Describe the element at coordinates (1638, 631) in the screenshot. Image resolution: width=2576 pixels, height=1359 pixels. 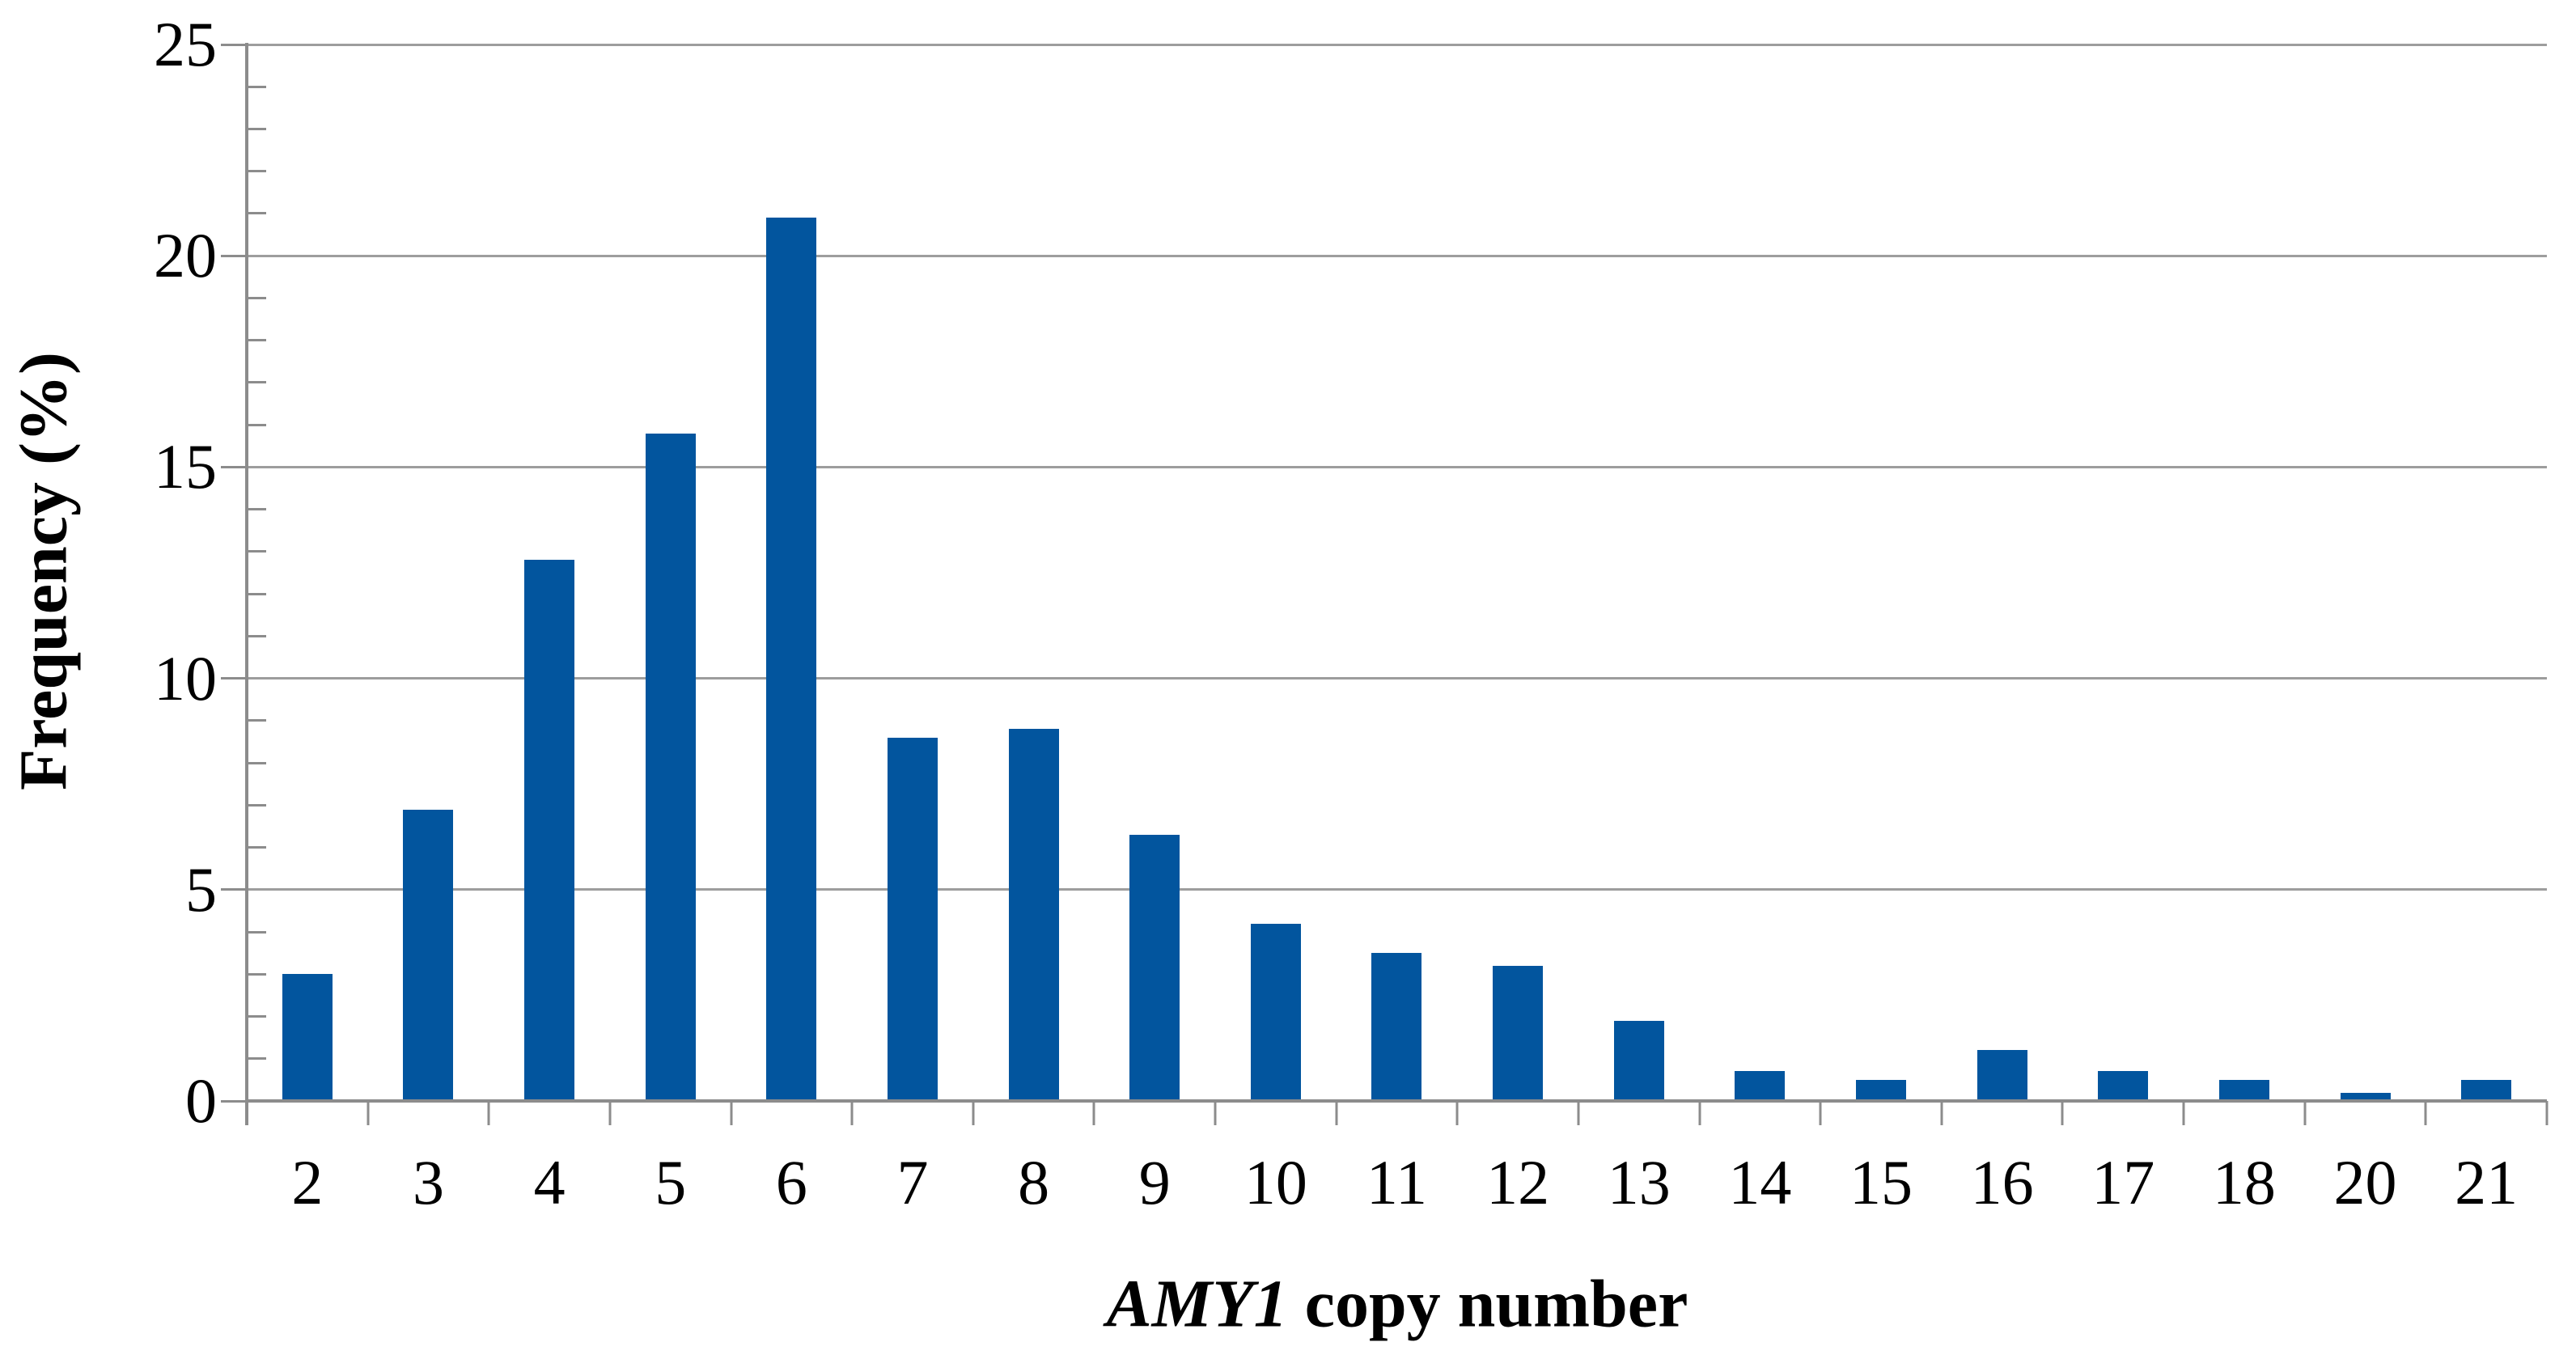
I see `category-slot-13: 13` at that location.